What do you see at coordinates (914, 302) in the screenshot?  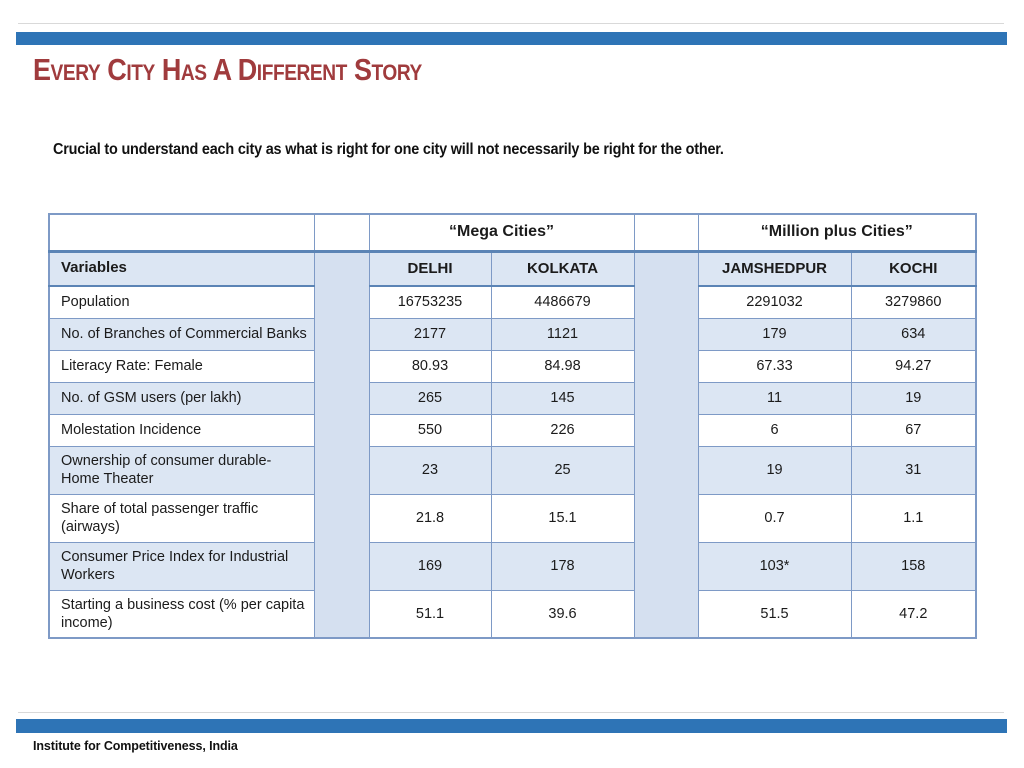 I see `value-cell: 3279860` at bounding box center [914, 302].